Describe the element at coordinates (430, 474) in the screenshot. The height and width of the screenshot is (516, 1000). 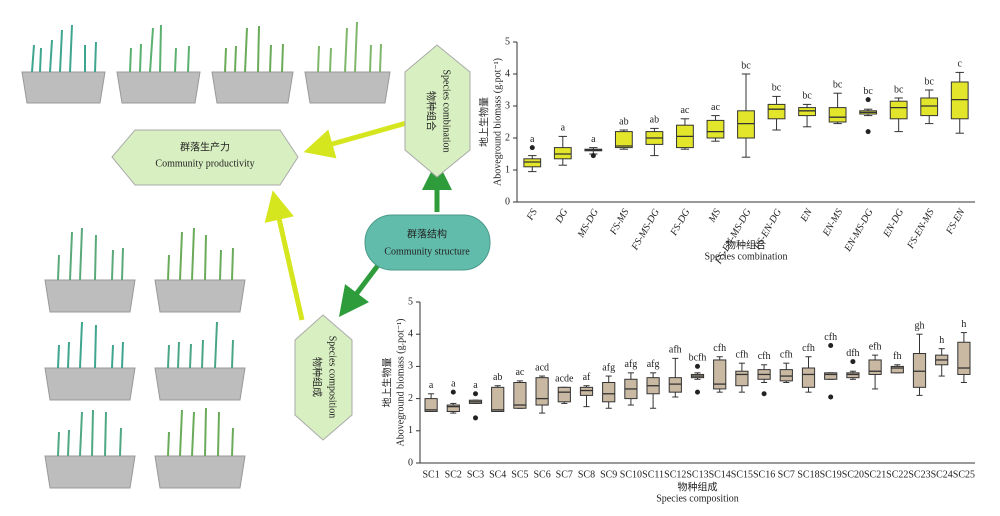
I see `x-tick-label: SC1` at that location.